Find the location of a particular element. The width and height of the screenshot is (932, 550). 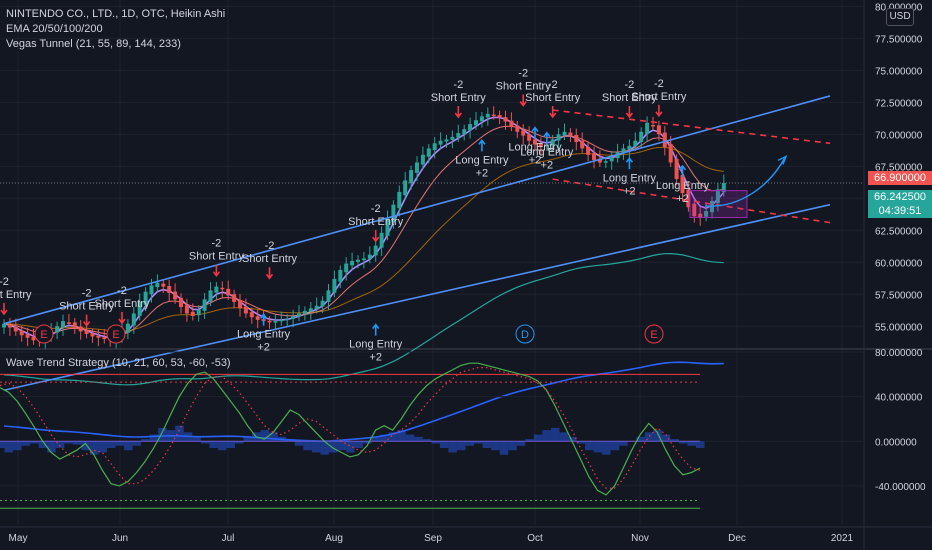

projection-arrow is located at coordinates (745, 182).